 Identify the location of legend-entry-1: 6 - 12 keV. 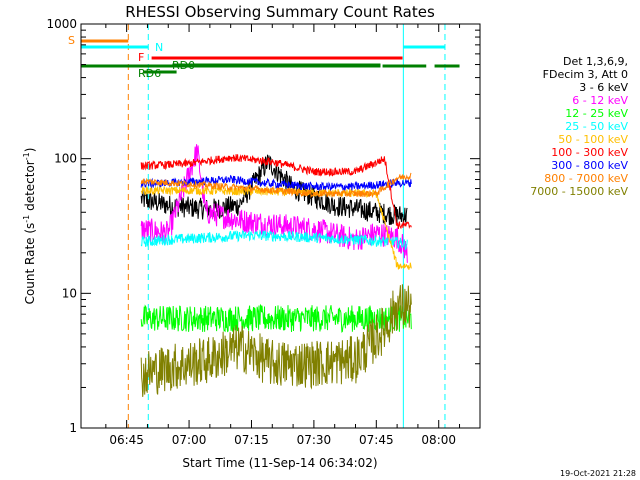
(600, 100).